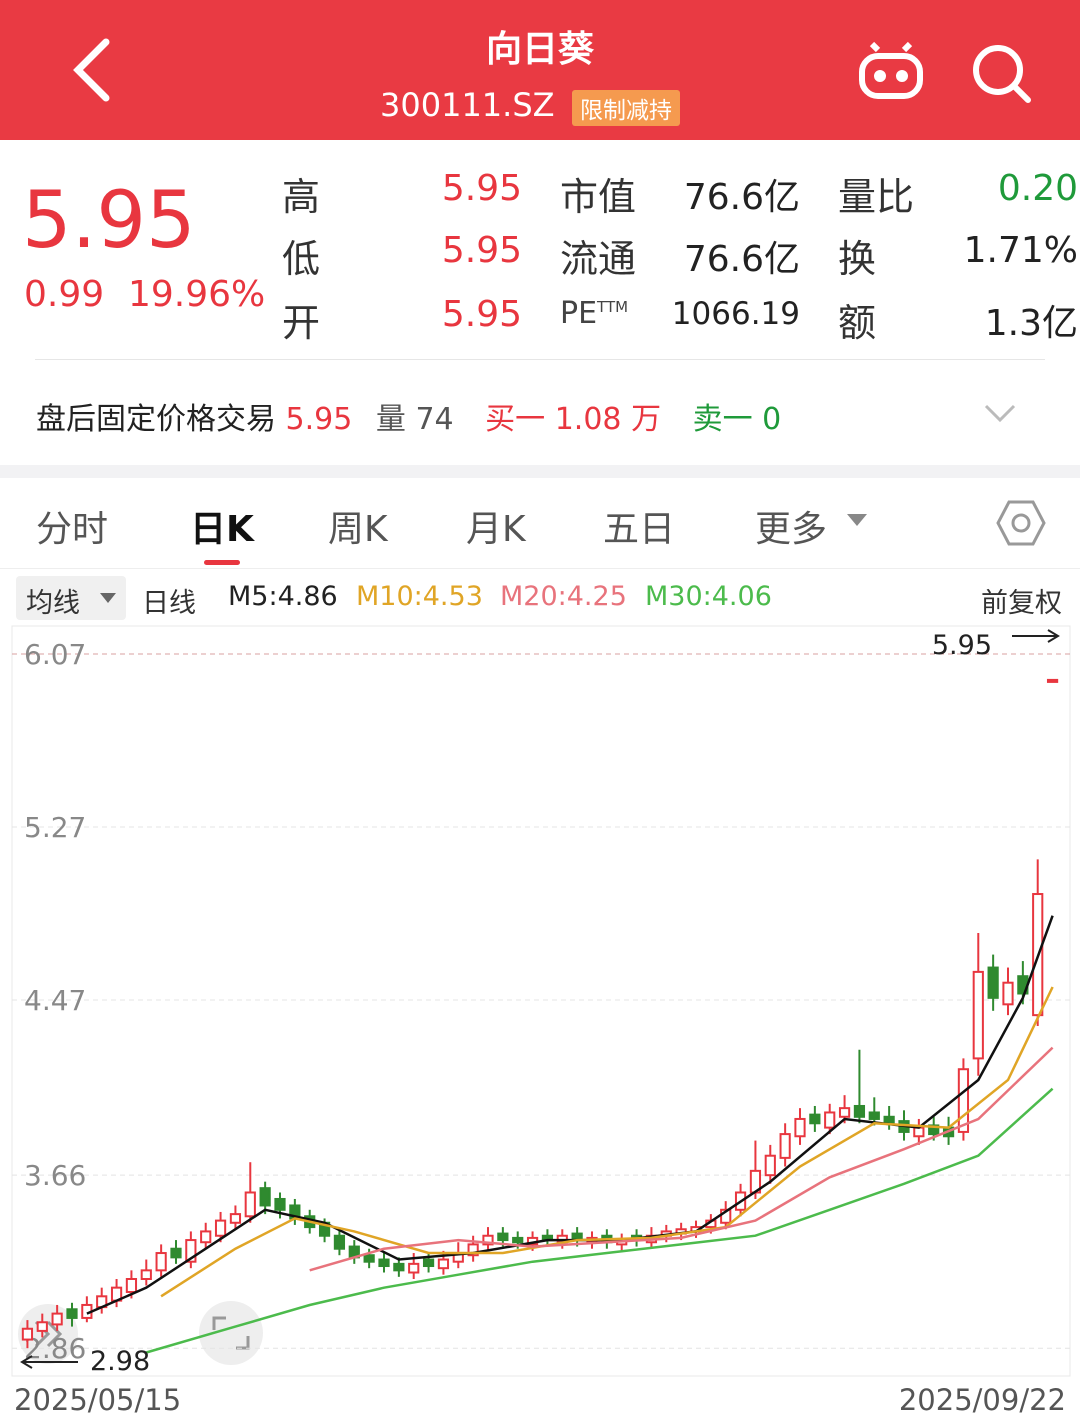 The height and width of the screenshot is (1422, 1080). I want to click on tab-dropdown-icon, so click(857, 520).